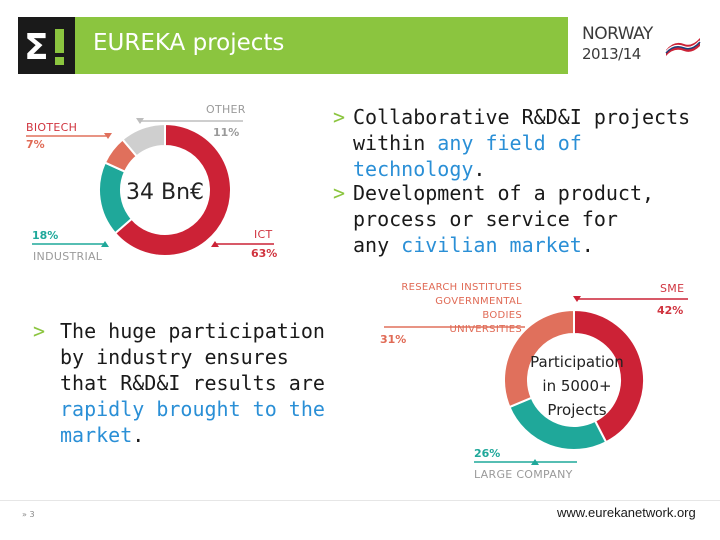 The width and height of the screenshot is (720, 540). Describe the element at coordinates (264, 253) in the screenshot. I see `chart1-pct-ict: 63%` at that location.